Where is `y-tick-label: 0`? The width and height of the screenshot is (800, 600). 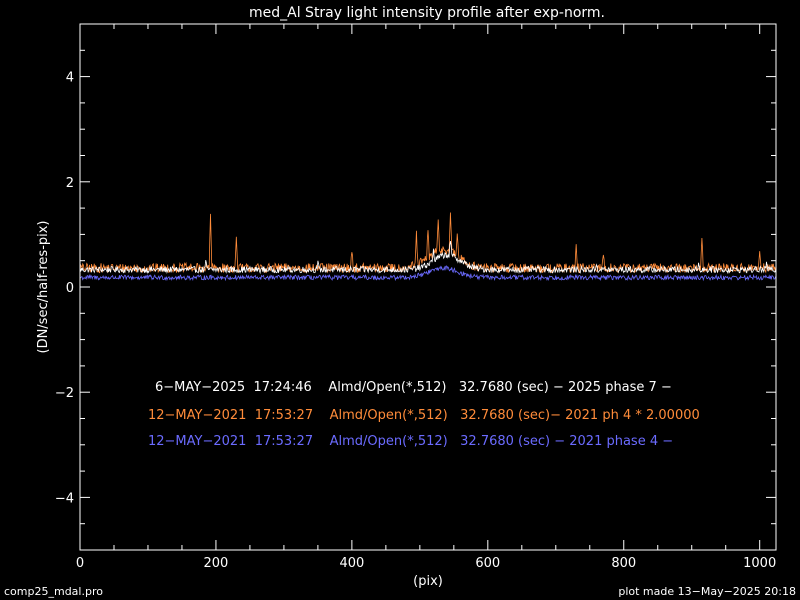
y-tick-label: 0 is located at coordinates (70, 288).